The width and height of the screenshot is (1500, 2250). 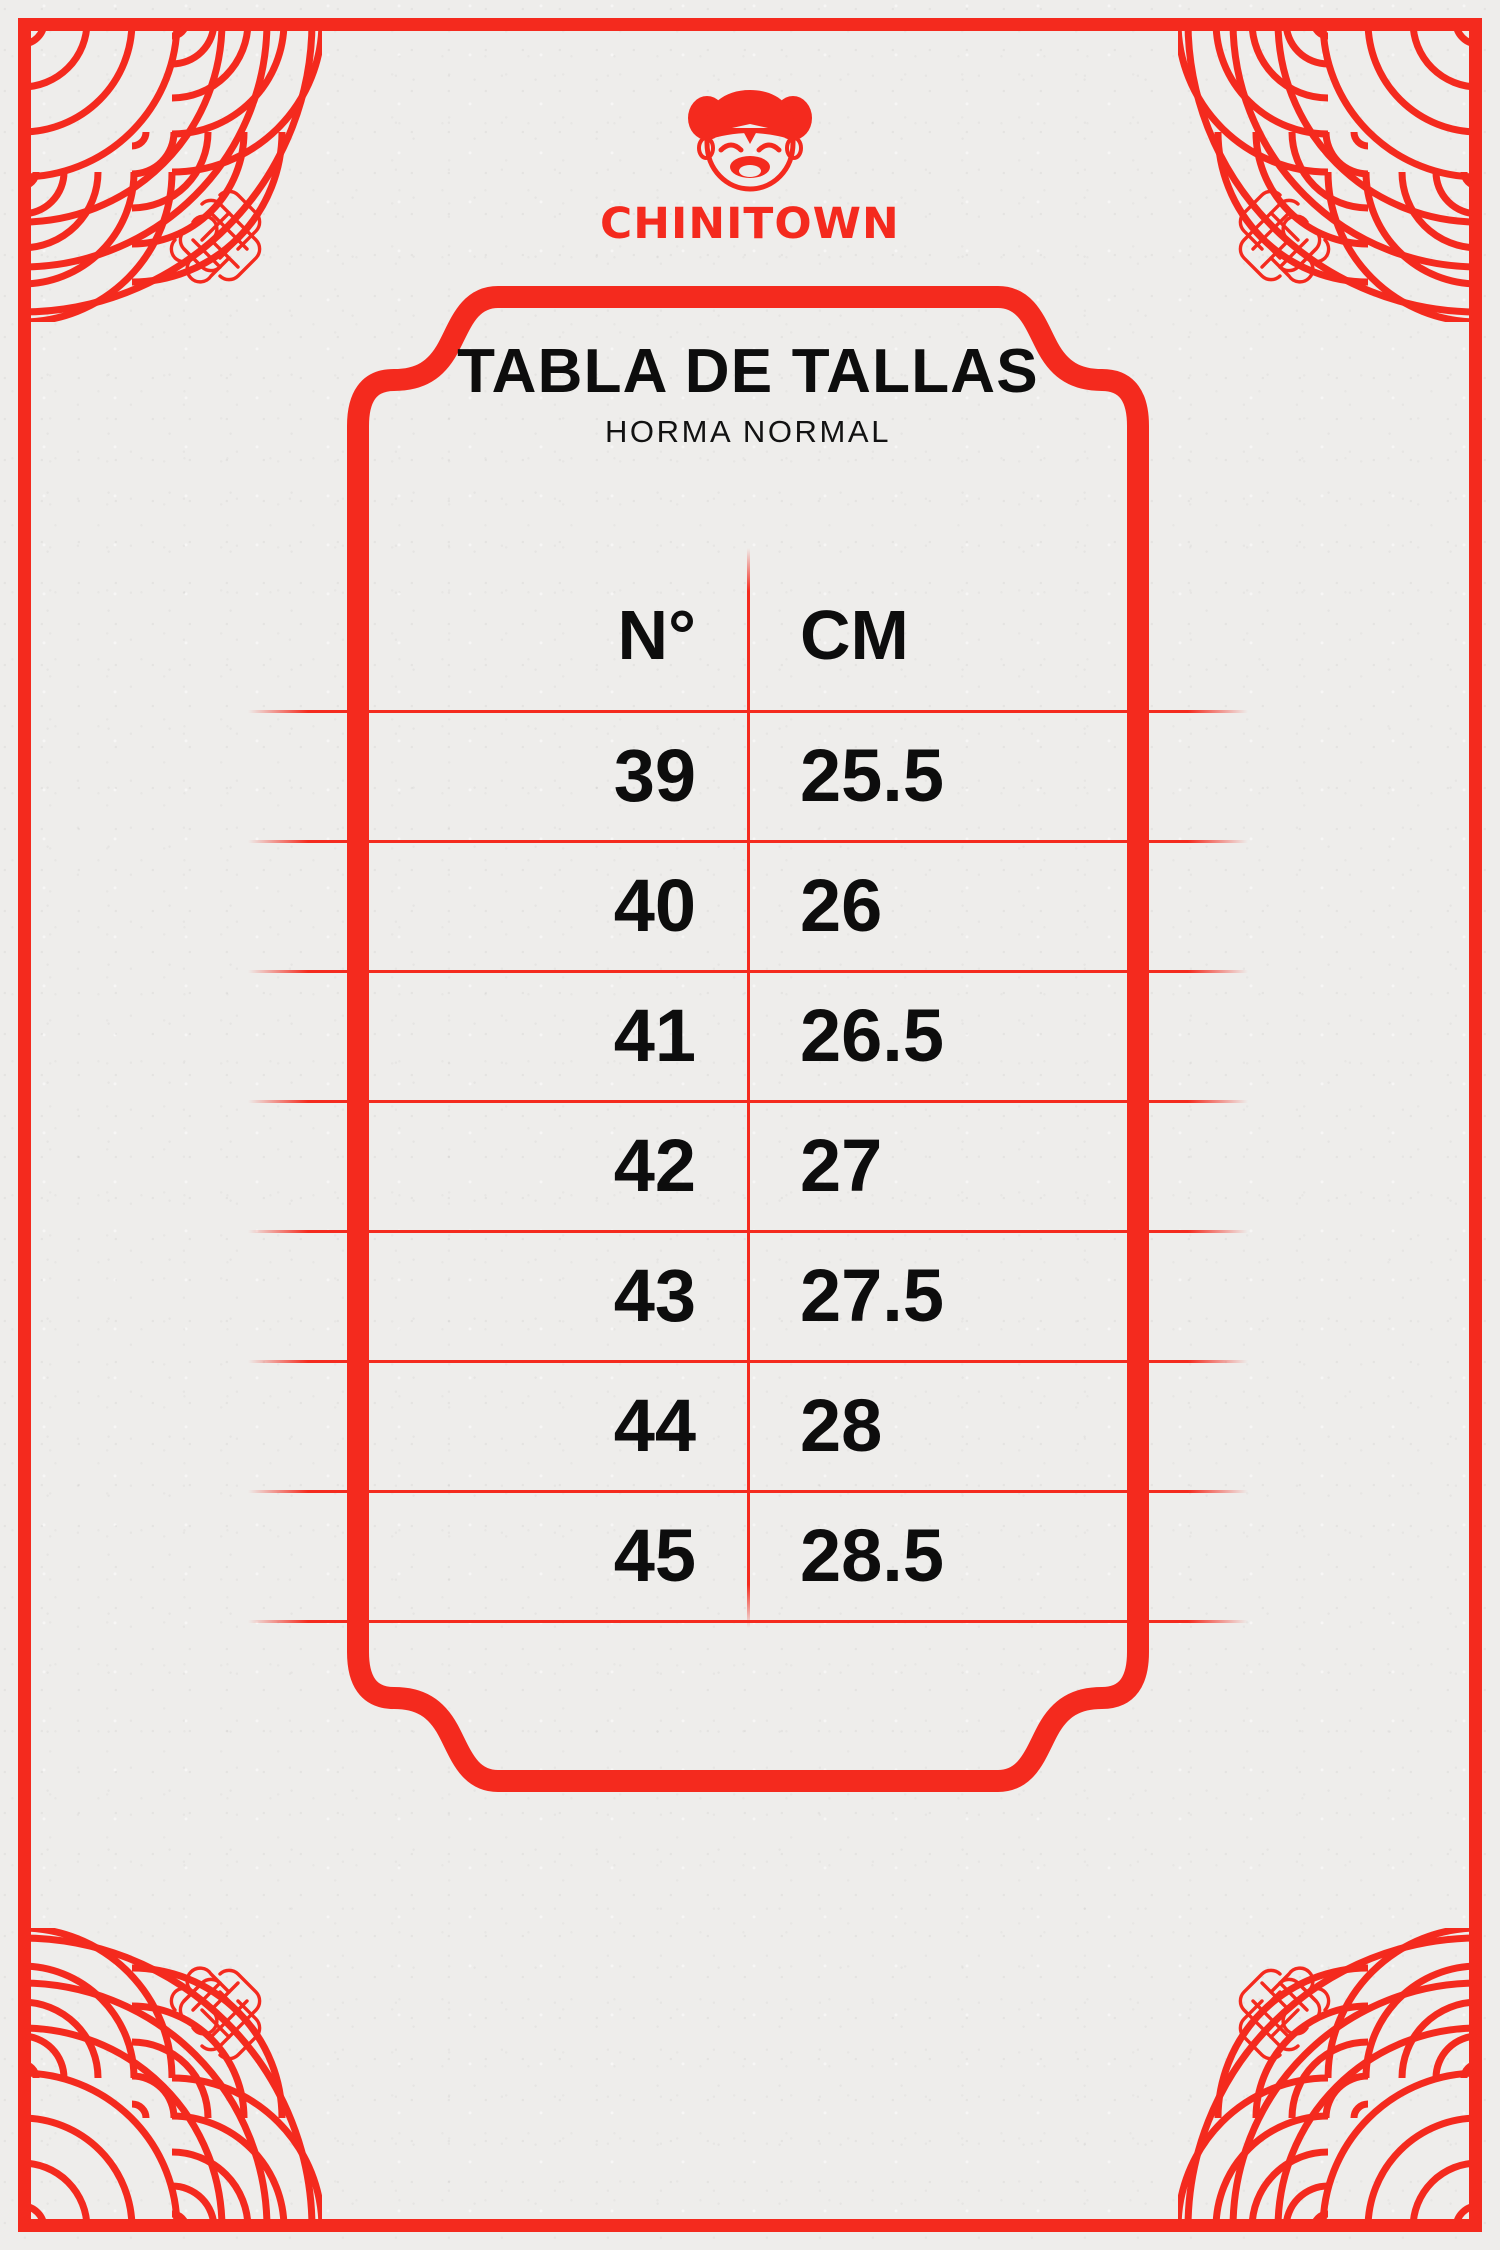 I want to click on cell-size-cm: 25.5, so click(x=872, y=775).